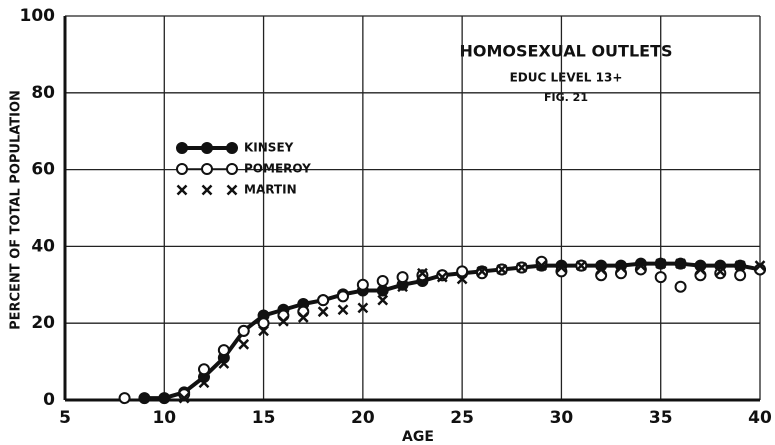  Describe the element at coordinates (418, 437) in the screenshot. I see `x-axis-label: AGE` at that location.